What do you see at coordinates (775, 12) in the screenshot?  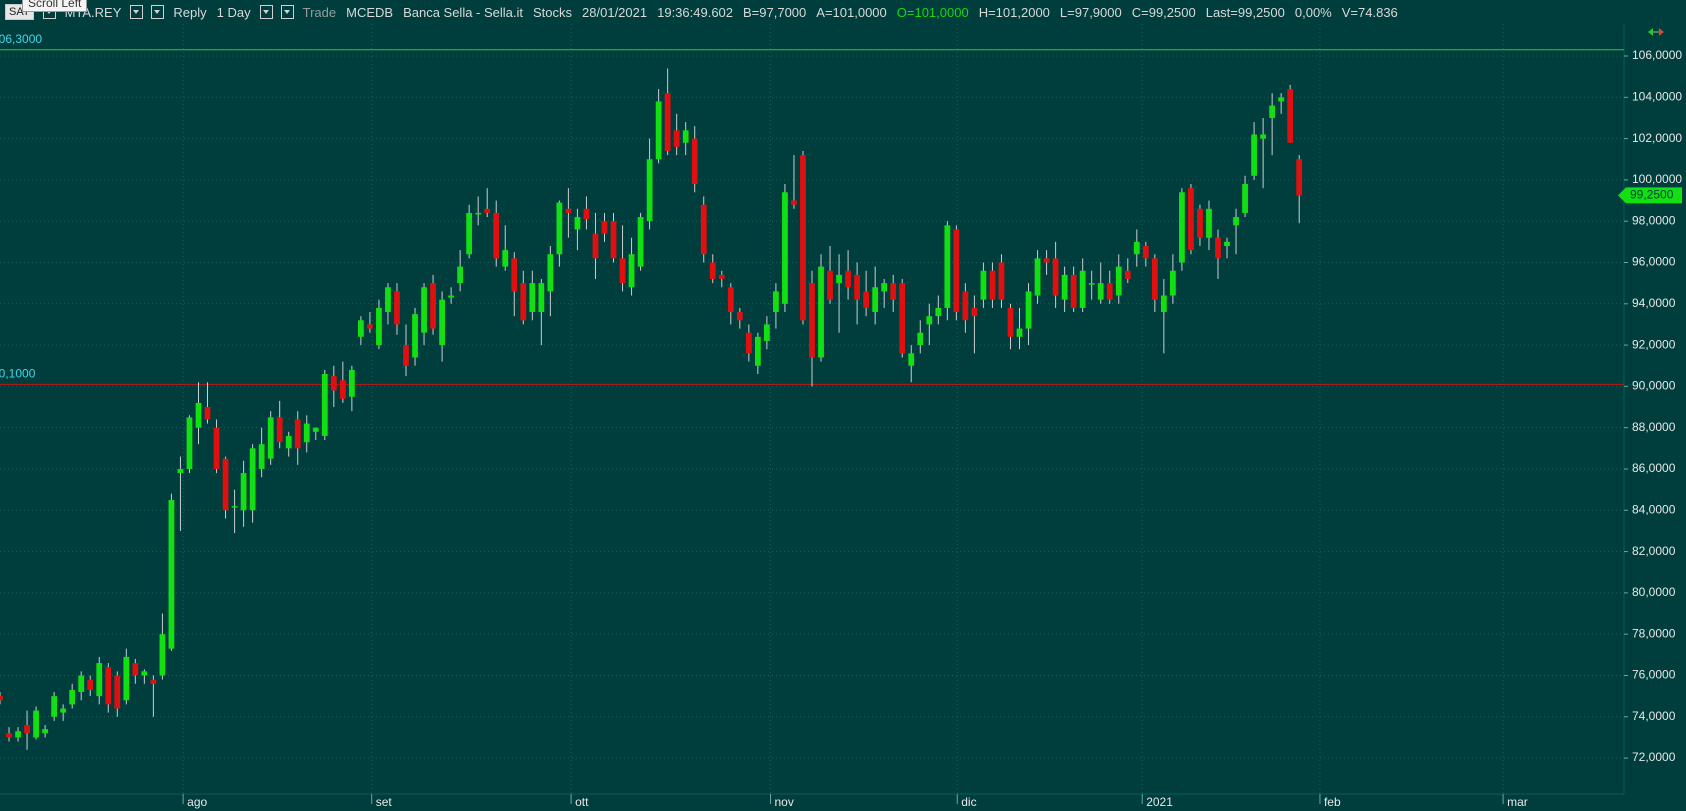 I see `bid: B=97,7000` at bounding box center [775, 12].